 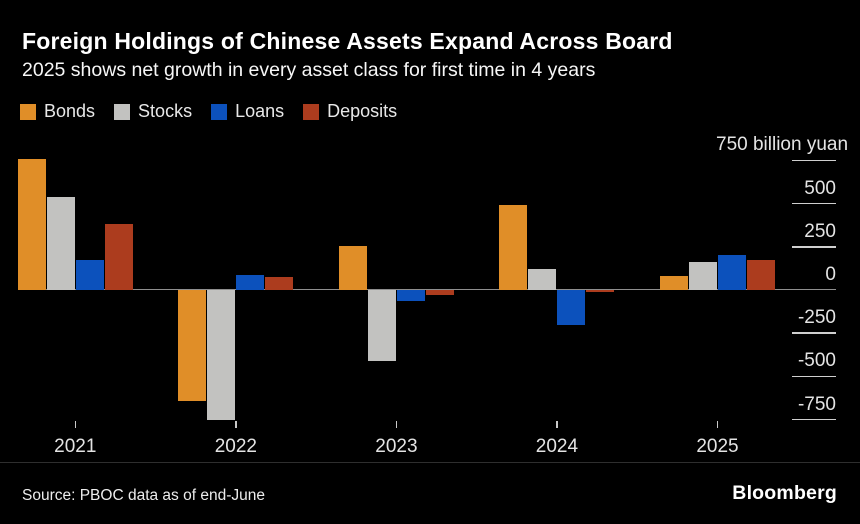 I want to click on bar-2021-deposits, so click(x=118, y=257).